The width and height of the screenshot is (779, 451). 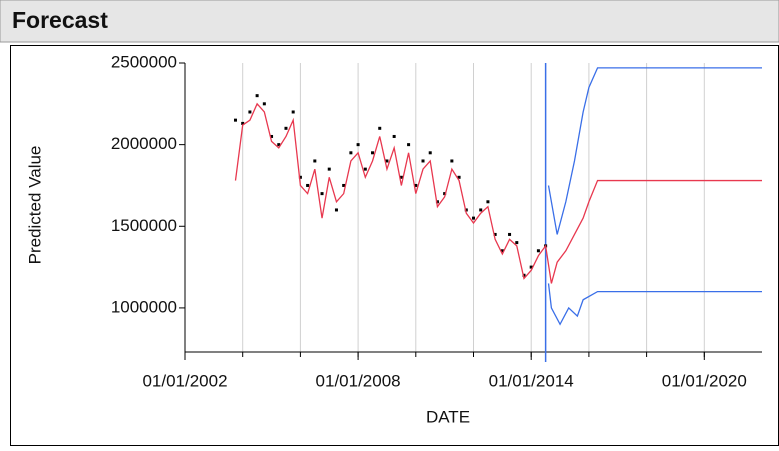 What do you see at coordinates (144, 306) in the screenshot?
I see `y-tick-label: 1000000` at bounding box center [144, 306].